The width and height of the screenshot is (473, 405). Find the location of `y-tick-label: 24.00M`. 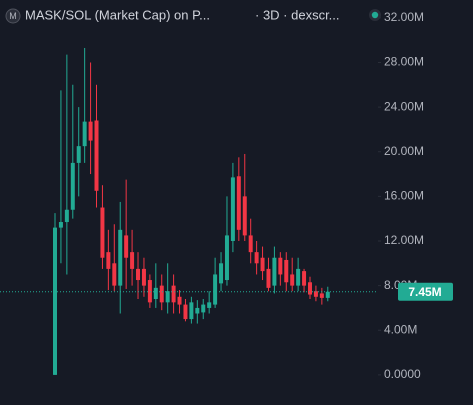

y-tick-label: 24.00M is located at coordinates (404, 106).